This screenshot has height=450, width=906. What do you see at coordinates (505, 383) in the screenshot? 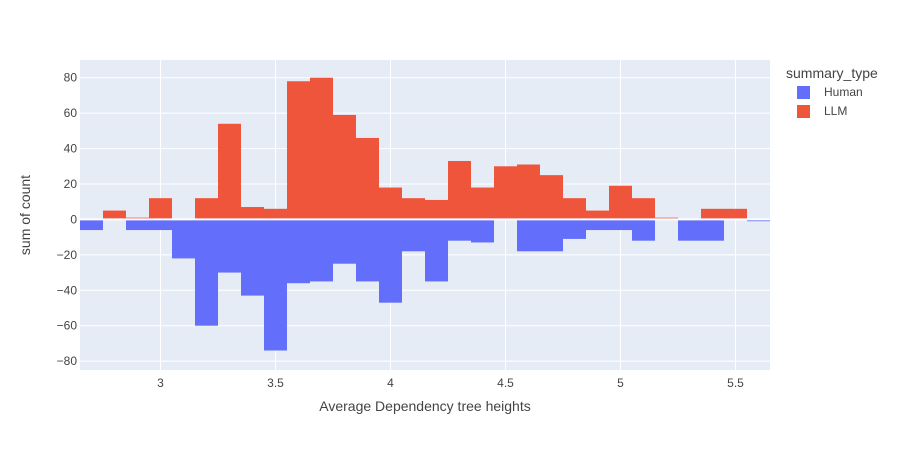
I see `x-tick-label: 4.5` at bounding box center [505, 383].